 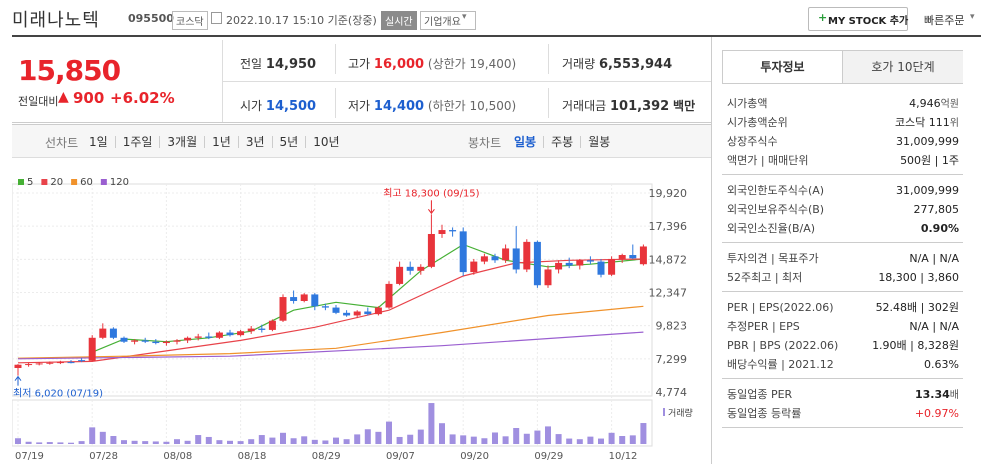 I want to click on quote-value: 6,553,944, so click(x=635, y=64).